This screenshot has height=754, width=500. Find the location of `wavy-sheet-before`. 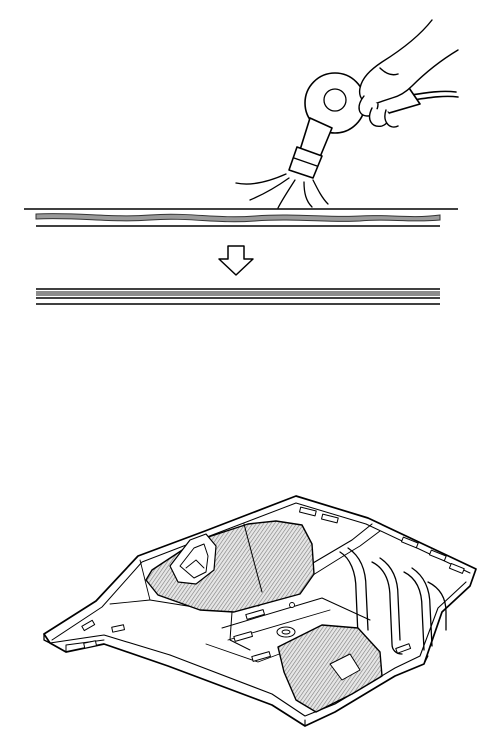

wavy-sheet-before is located at coordinates (241, 217).